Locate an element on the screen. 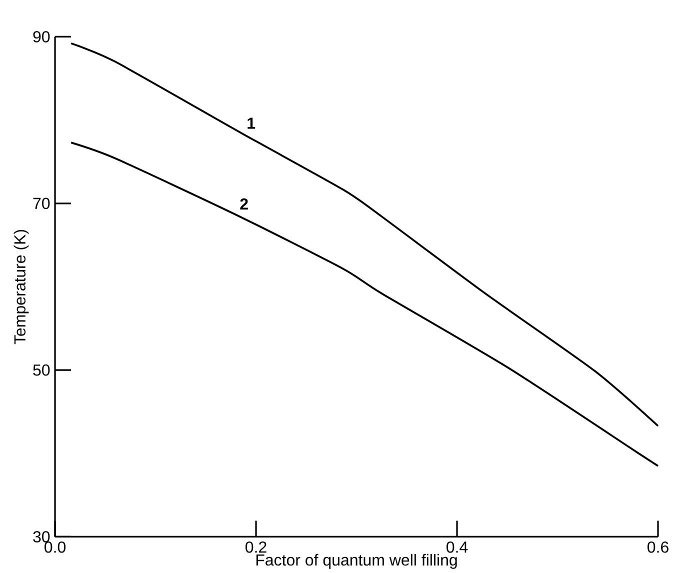  series-label: 1 is located at coordinates (252, 123).